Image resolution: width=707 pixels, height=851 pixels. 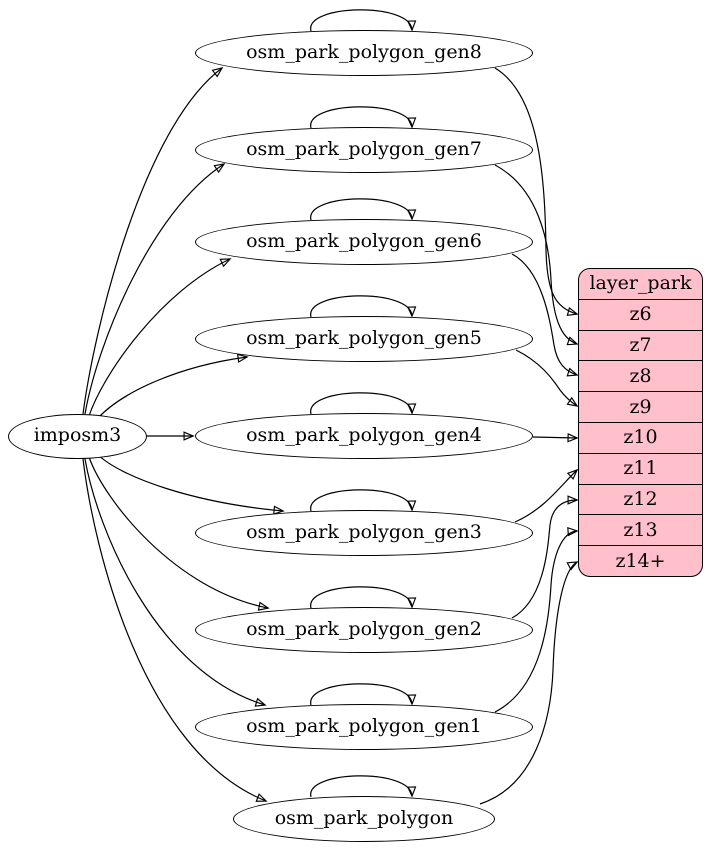 What do you see at coordinates (640, 529) in the screenshot?
I see `layer-park-row-z13: z13` at bounding box center [640, 529].